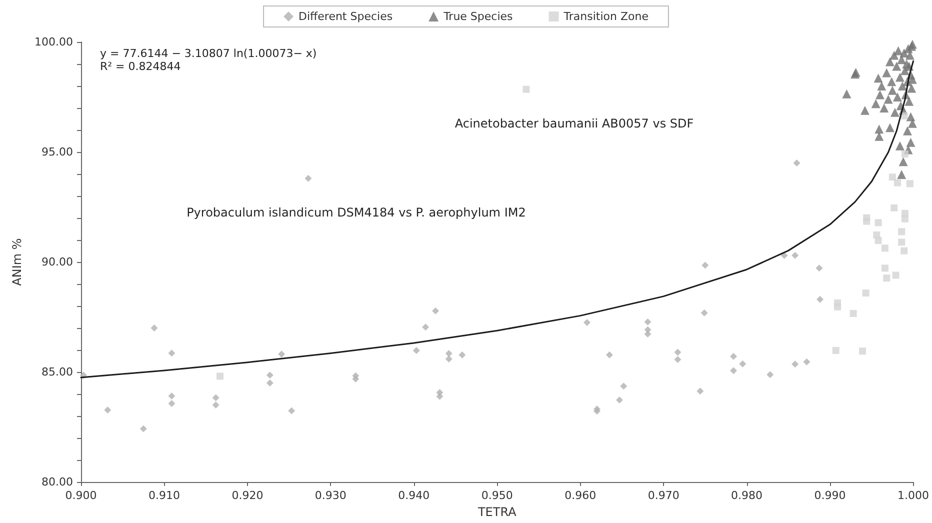 The height and width of the screenshot is (523, 932). Describe the element at coordinates (57, 262) in the screenshot. I see `y-tick-label: 90.00` at that location.